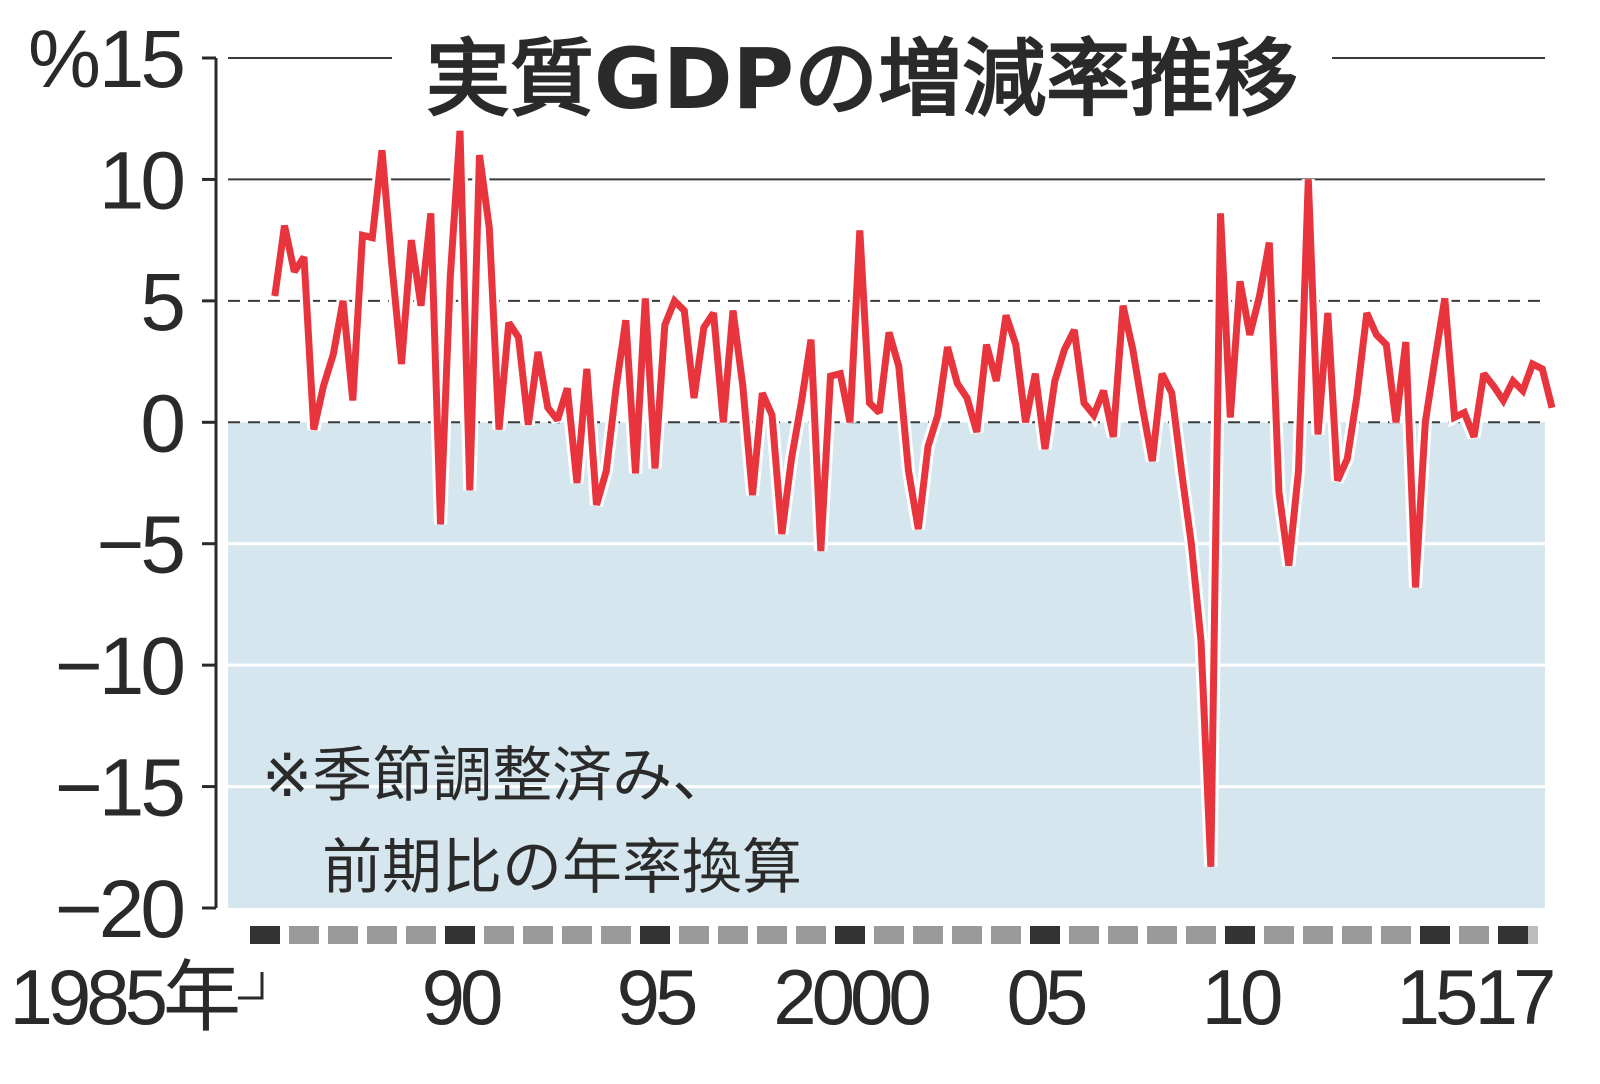  What do you see at coordinates (694, 935) in the screenshot?
I see `year-marker-1996` at bounding box center [694, 935].